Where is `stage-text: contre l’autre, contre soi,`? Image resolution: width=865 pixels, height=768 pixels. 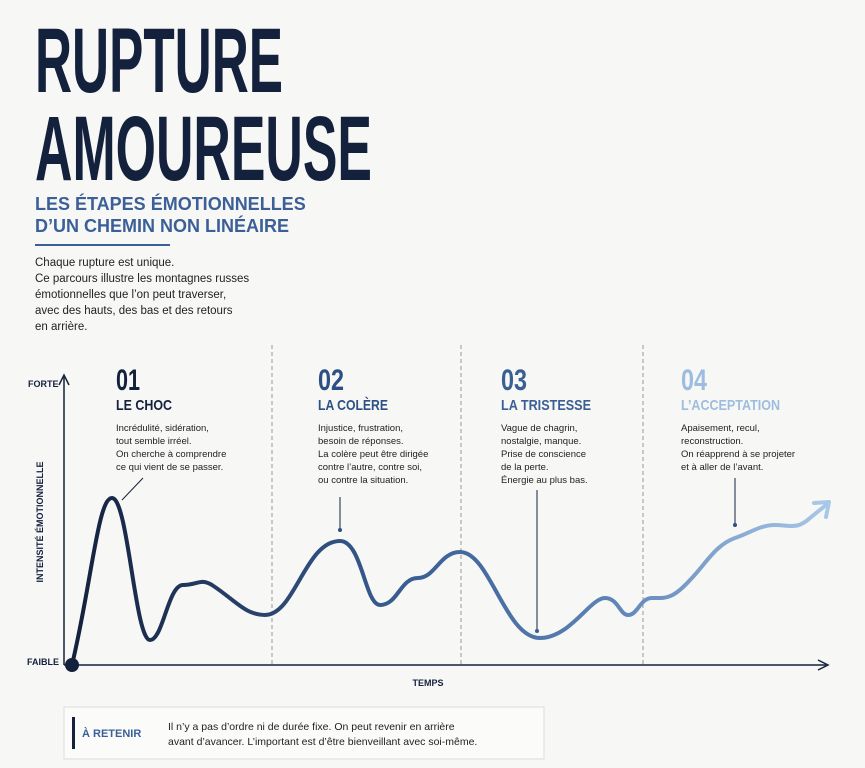
stage-text: contre l’autre, contre soi, is located at coordinates (370, 467).